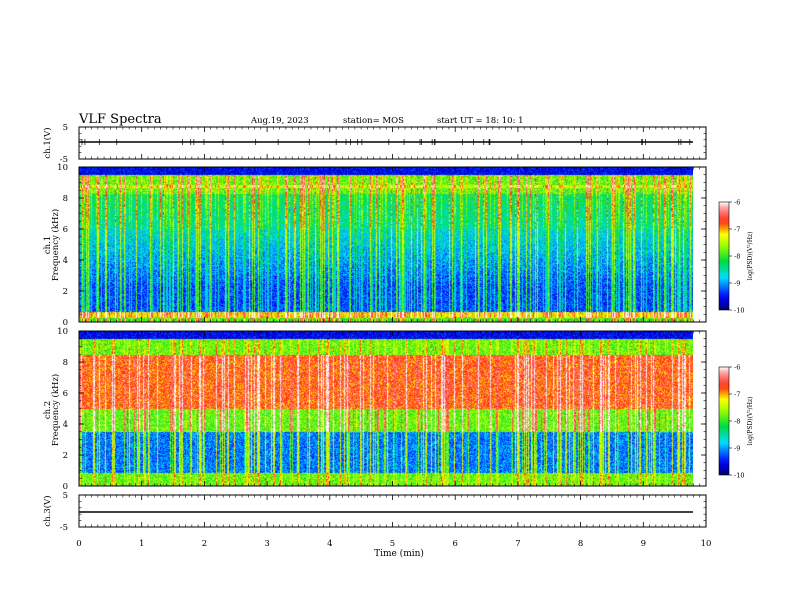 This screenshot has width=792, height=612. What do you see at coordinates (48, 410) in the screenshot?
I see `ch2-channel-axis-label: ch.2` at bounding box center [48, 410].